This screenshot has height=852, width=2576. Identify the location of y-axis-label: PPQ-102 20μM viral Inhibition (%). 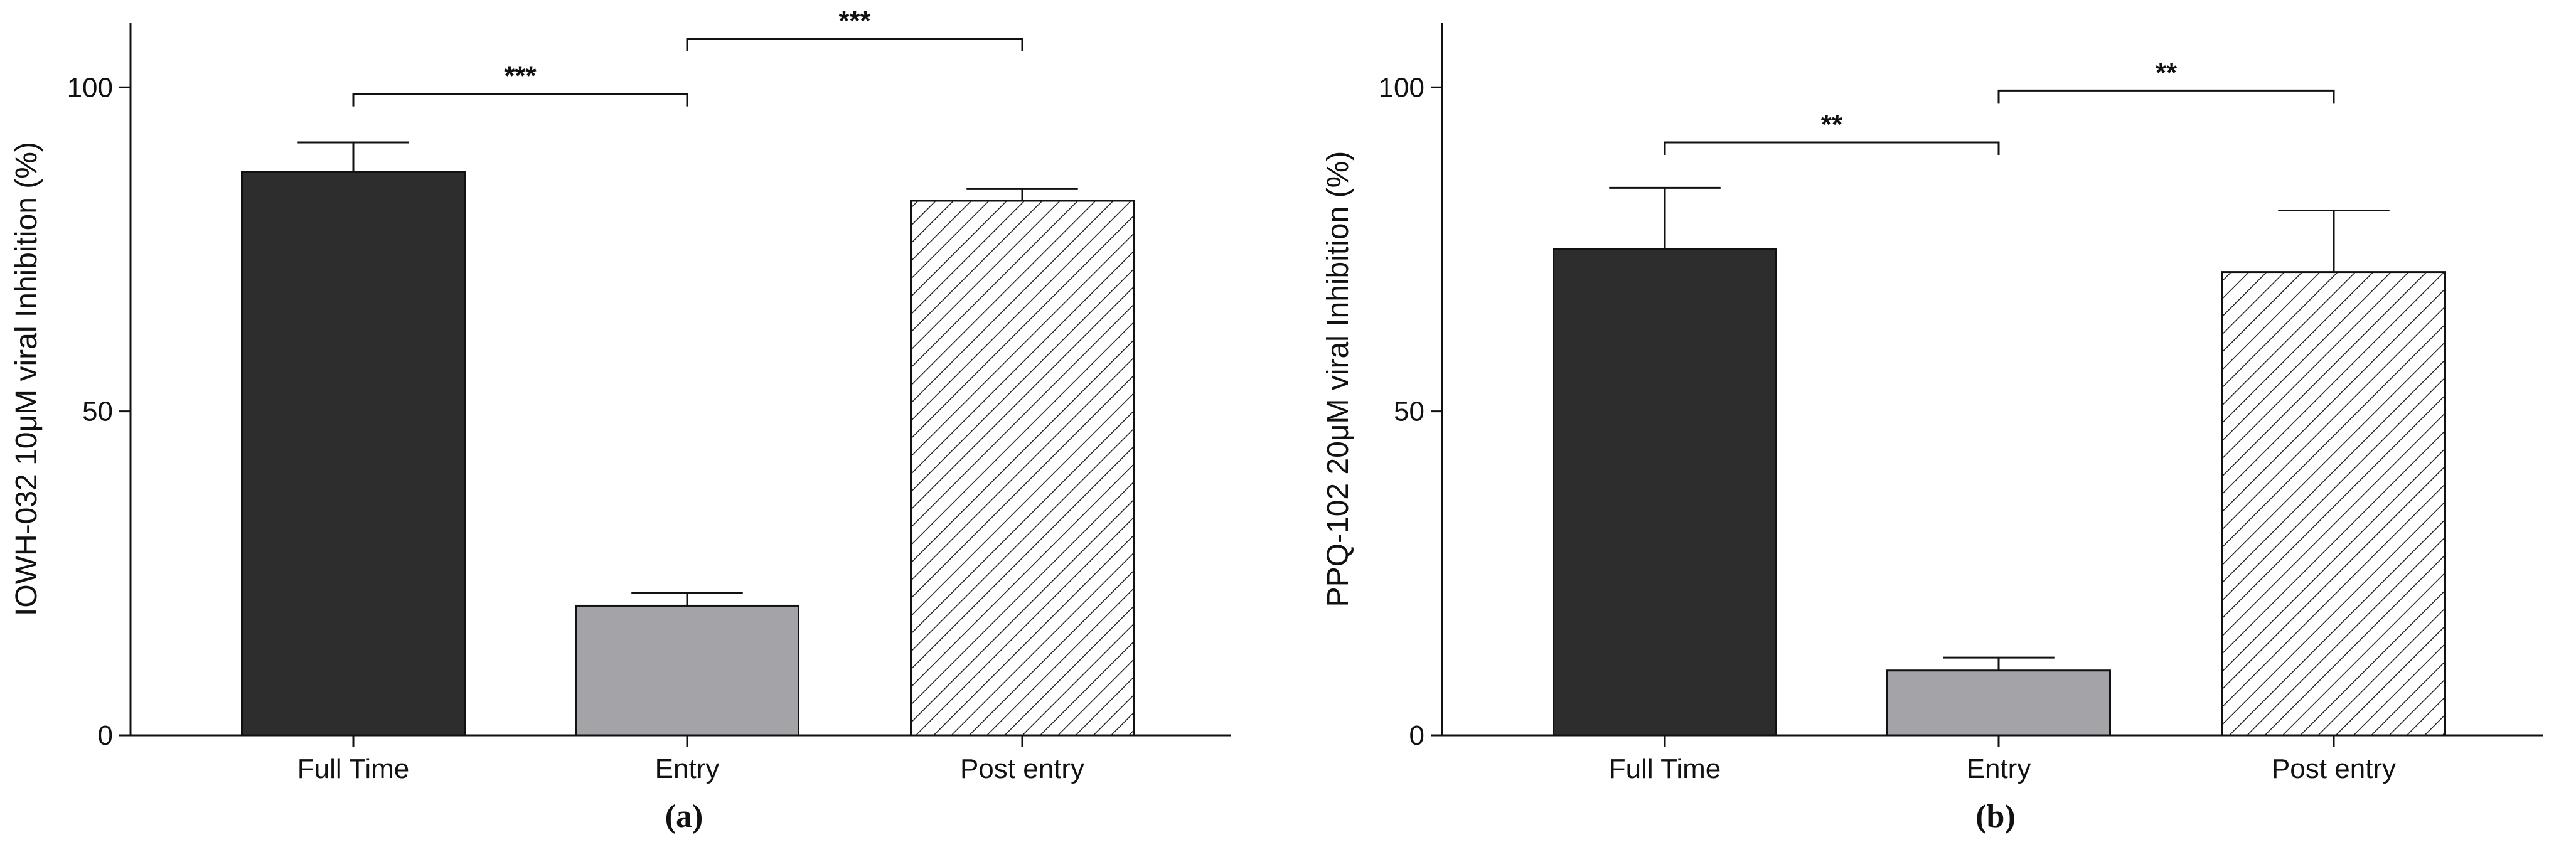
(1338, 379).